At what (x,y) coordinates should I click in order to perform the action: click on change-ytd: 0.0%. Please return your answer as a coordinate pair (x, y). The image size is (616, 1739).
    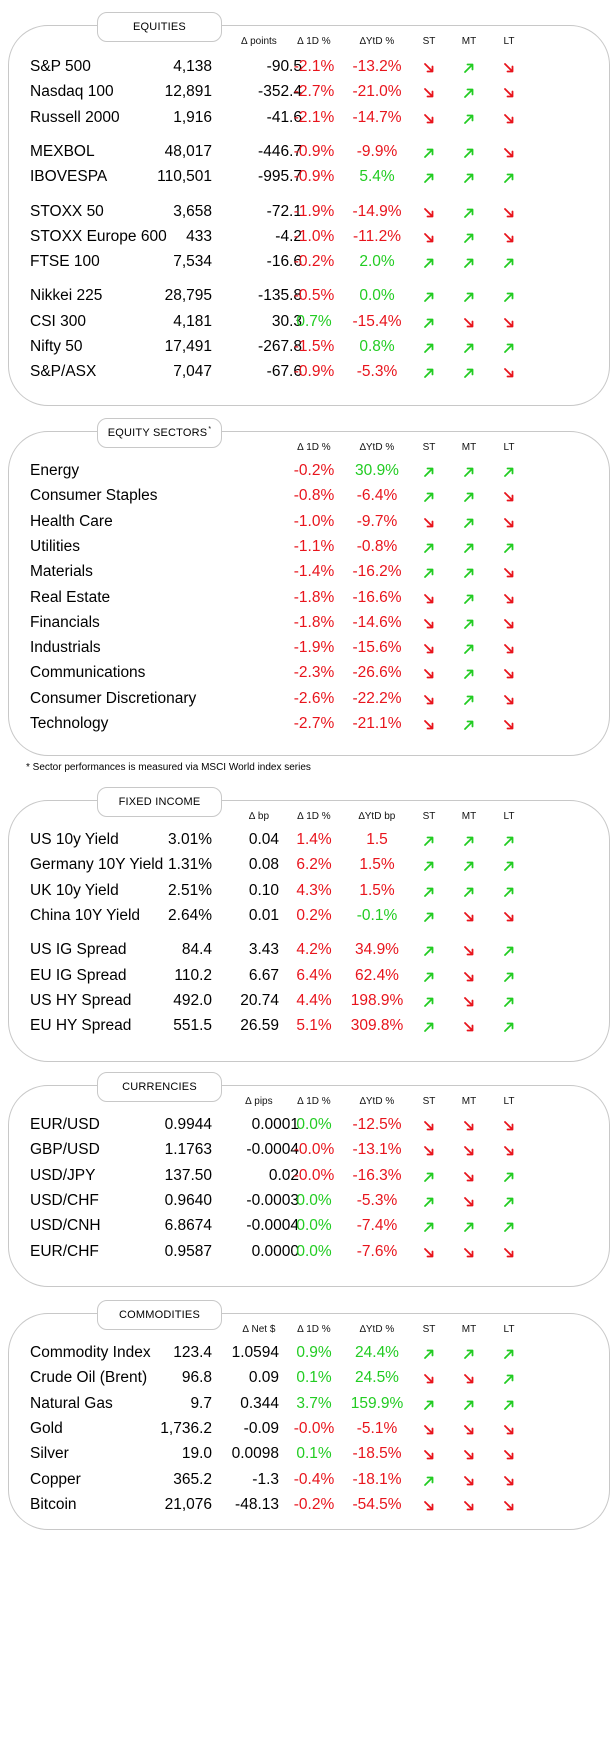
    Looking at the image, I should click on (377, 296).